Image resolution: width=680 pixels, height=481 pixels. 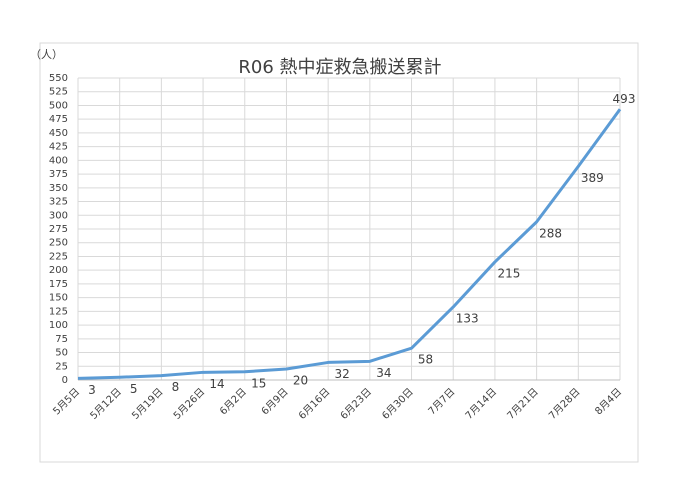 What do you see at coordinates (58, 119) in the screenshot?
I see `y-tick-label: 475` at bounding box center [58, 119].